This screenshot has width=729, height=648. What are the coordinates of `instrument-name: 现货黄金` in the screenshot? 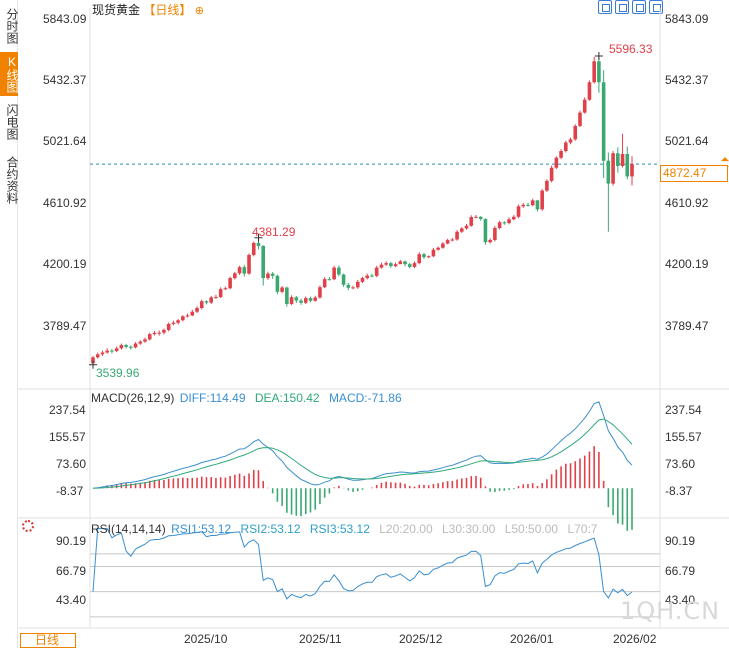 It's located at (116, 10).